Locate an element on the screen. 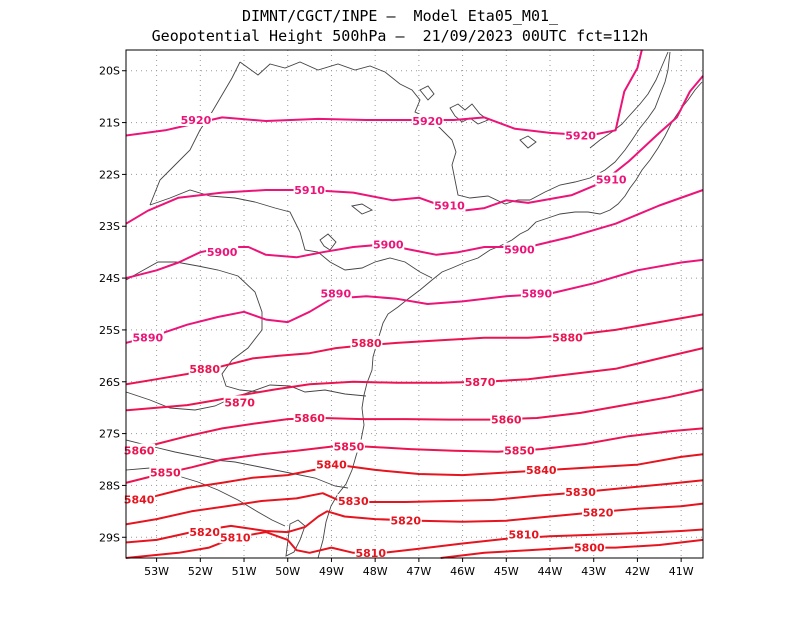 The width and height of the screenshot is (800, 618). boundary-paraguay is located at coordinates (194, 327).